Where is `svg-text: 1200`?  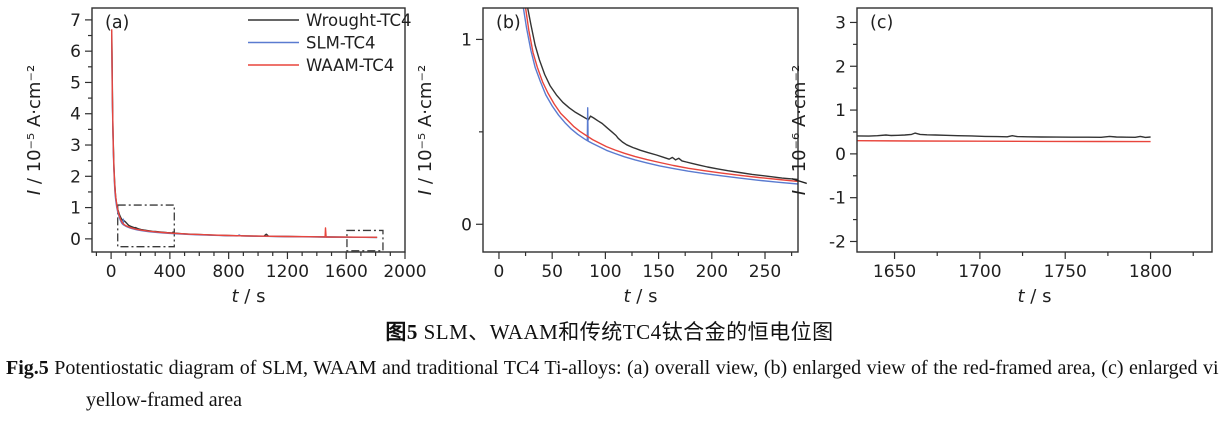 svg-text: 1200 is located at coordinates (287, 272).